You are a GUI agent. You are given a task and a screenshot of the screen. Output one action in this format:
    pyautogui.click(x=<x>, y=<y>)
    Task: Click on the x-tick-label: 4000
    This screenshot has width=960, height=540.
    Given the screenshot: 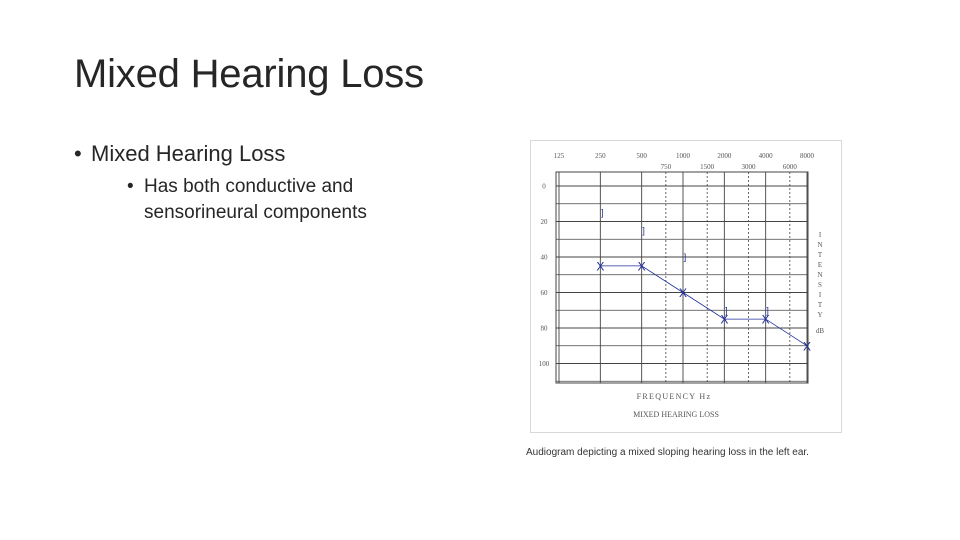 What is the action you would take?
    pyautogui.click(x=766, y=156)
    